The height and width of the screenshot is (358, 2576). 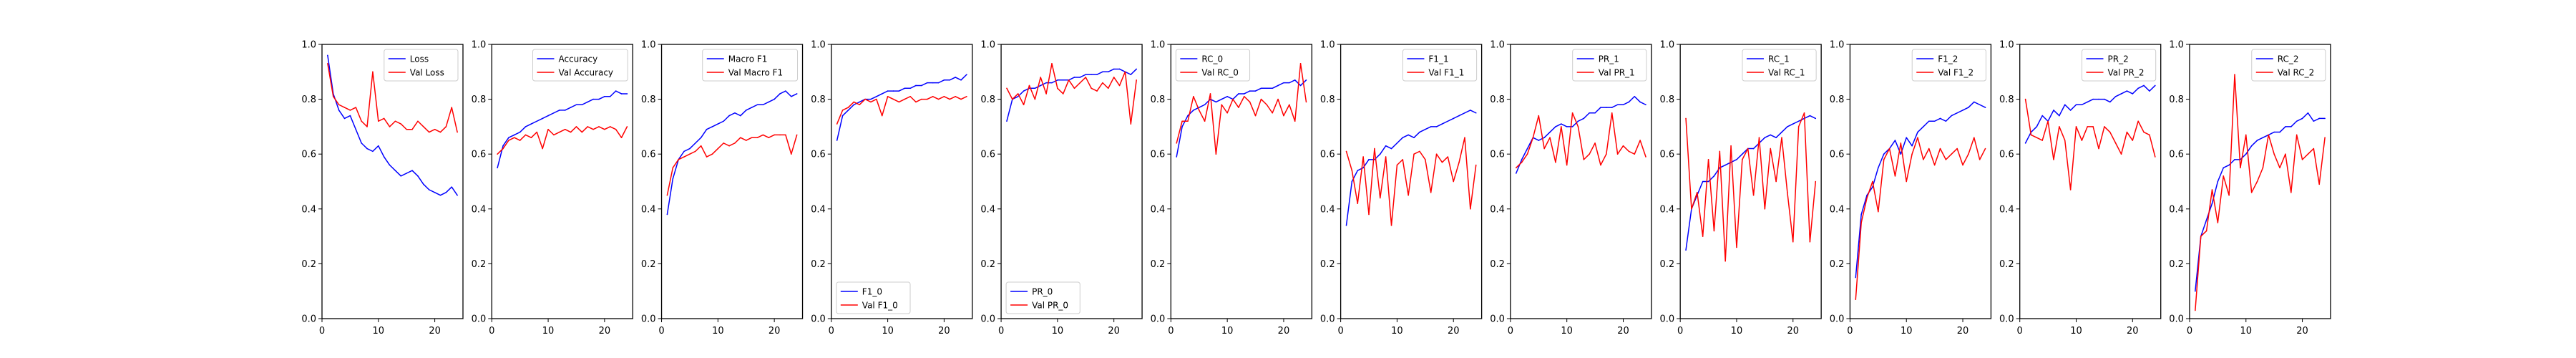 What do you see at coordinates (648, 319) in the screenshot?
I see `y-tick-label: 0.0` at bounding box center [648, 319].